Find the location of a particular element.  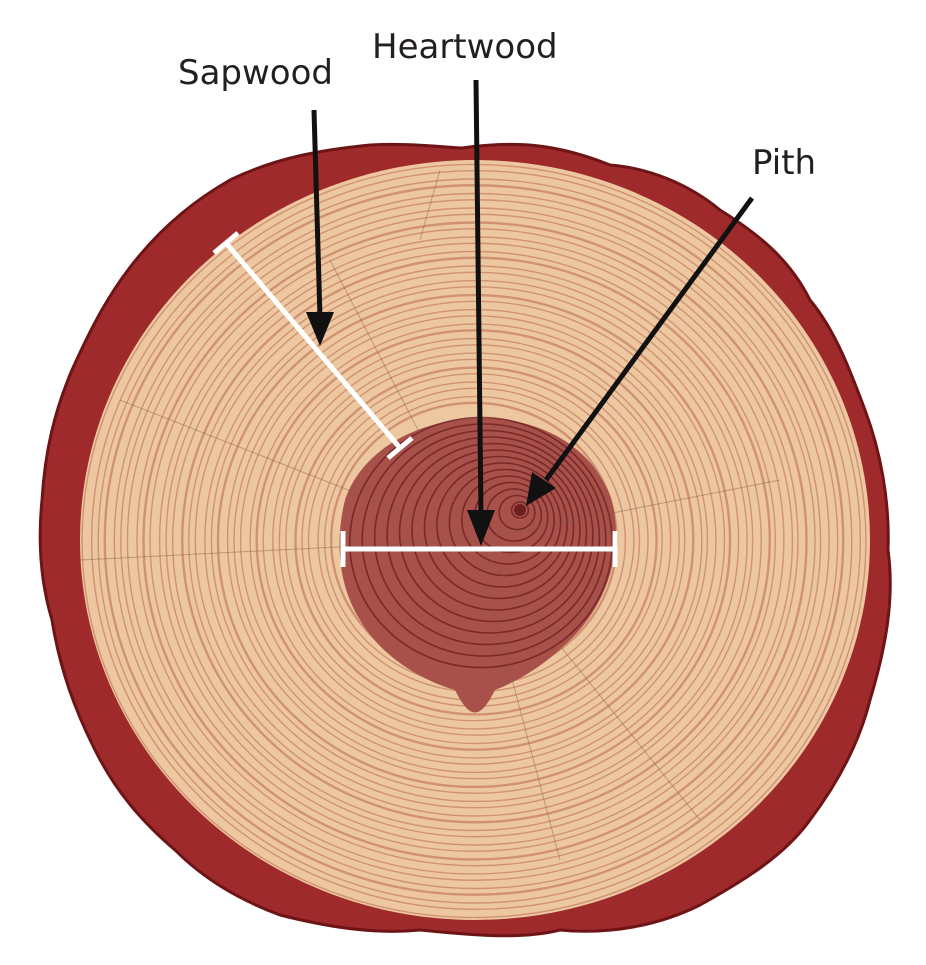

sapwood-ring is located at coordinates (476, 541).